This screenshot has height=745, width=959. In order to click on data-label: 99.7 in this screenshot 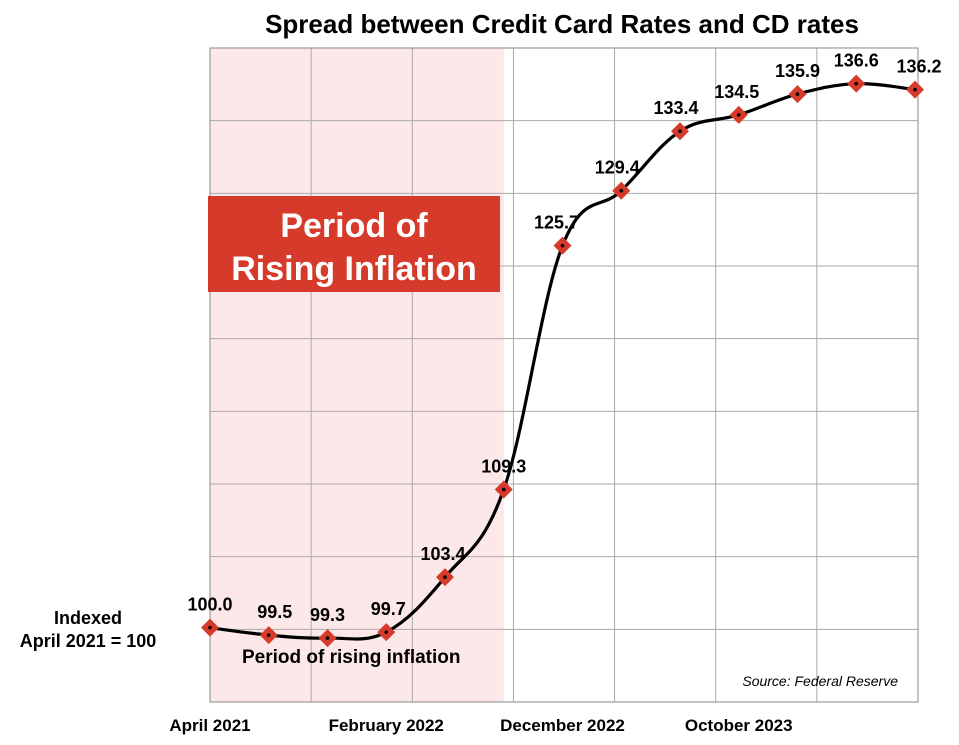, I will do `click(388, 609)`.